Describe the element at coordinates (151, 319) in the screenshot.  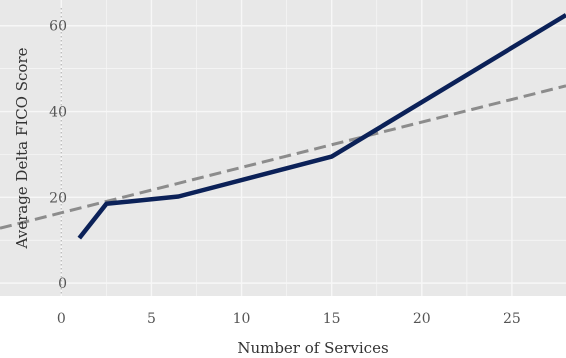
I see `x-tick-label: 5` at that location.